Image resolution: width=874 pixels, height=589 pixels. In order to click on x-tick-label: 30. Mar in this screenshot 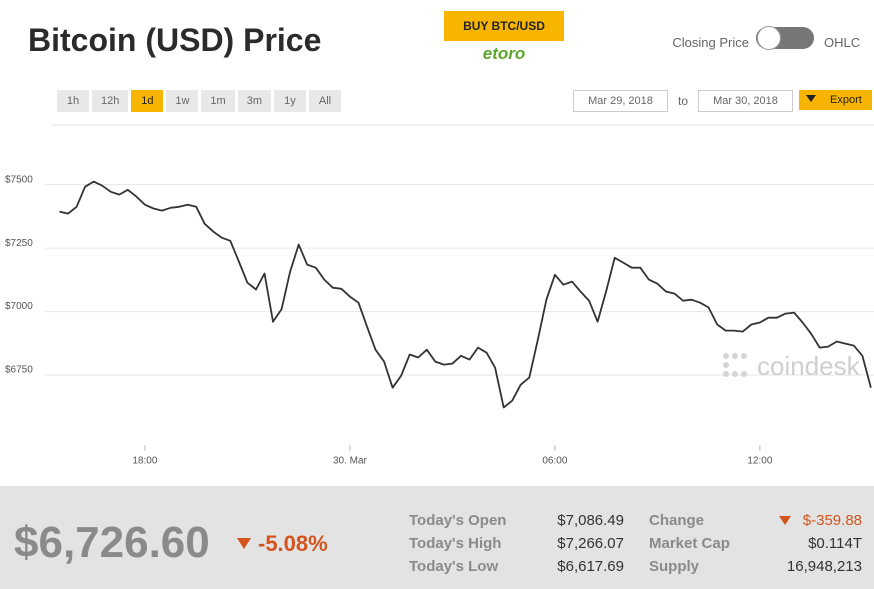, I will do `click(350, 461)`.